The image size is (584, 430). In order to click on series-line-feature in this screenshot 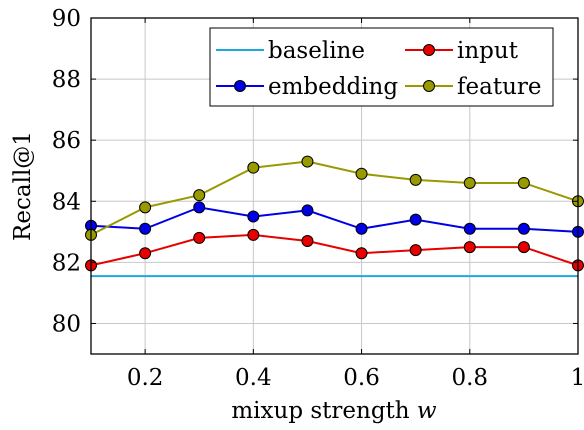, I will do `click(334, 198)`.